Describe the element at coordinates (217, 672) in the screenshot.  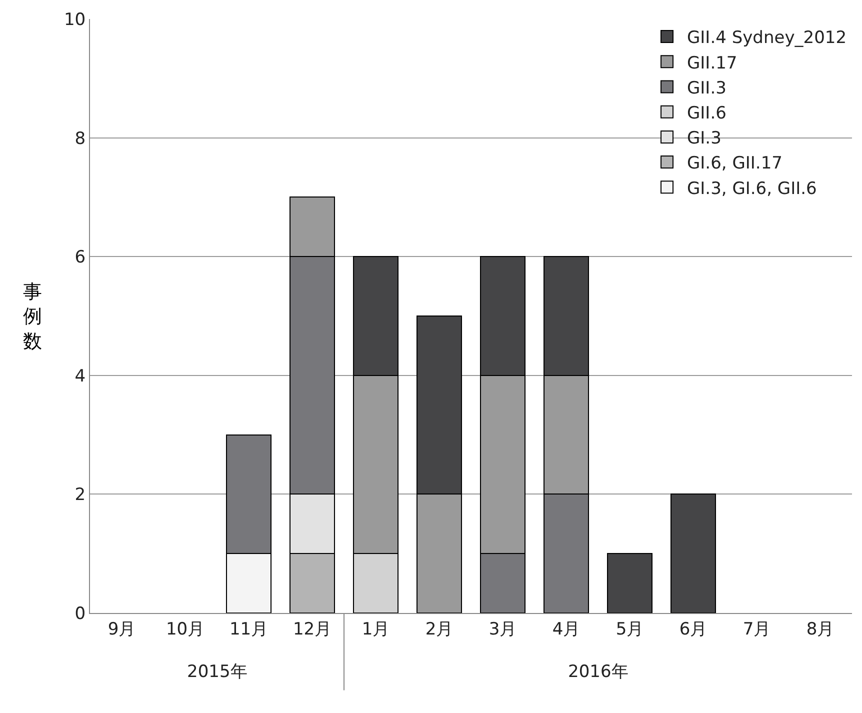
I see `text: 2015年` at that location.